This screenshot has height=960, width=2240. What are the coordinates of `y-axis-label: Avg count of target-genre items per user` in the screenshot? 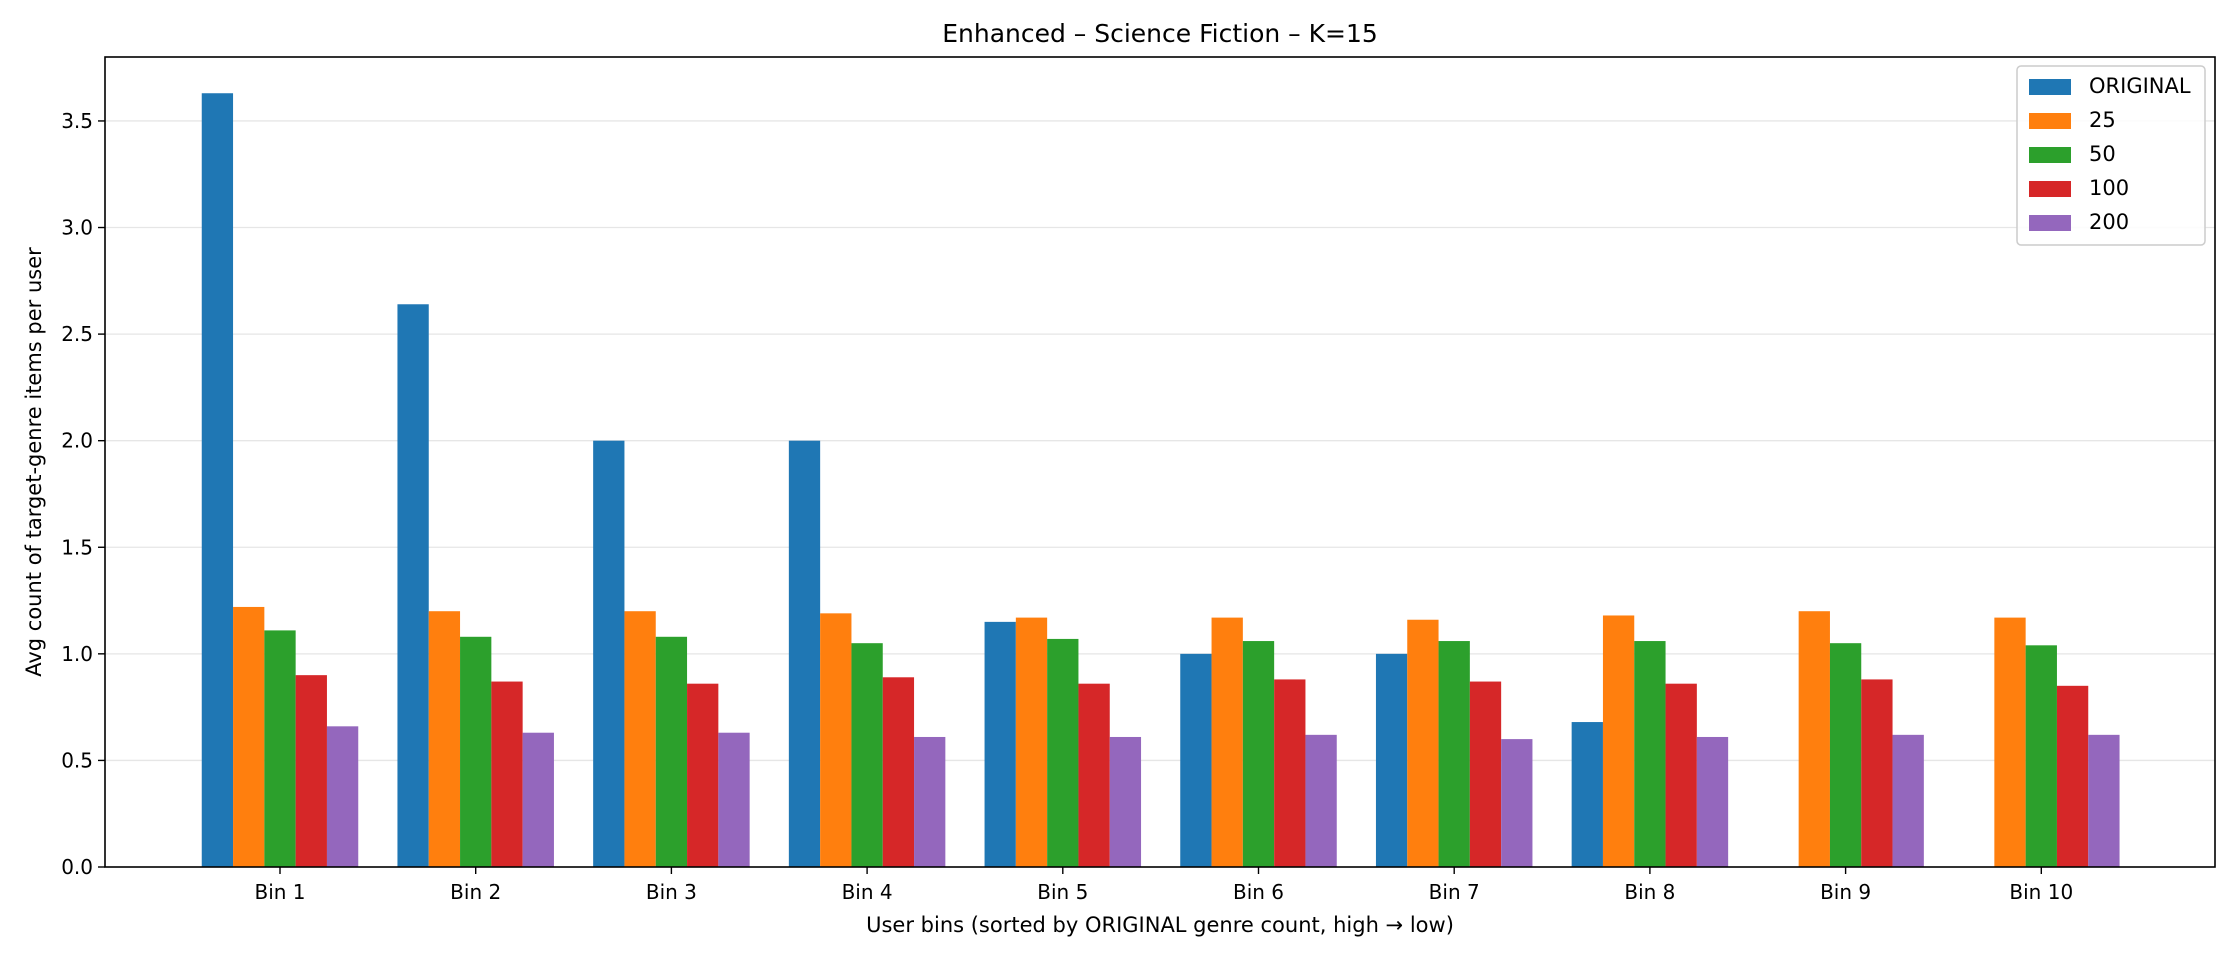 It's located at (34, 462).